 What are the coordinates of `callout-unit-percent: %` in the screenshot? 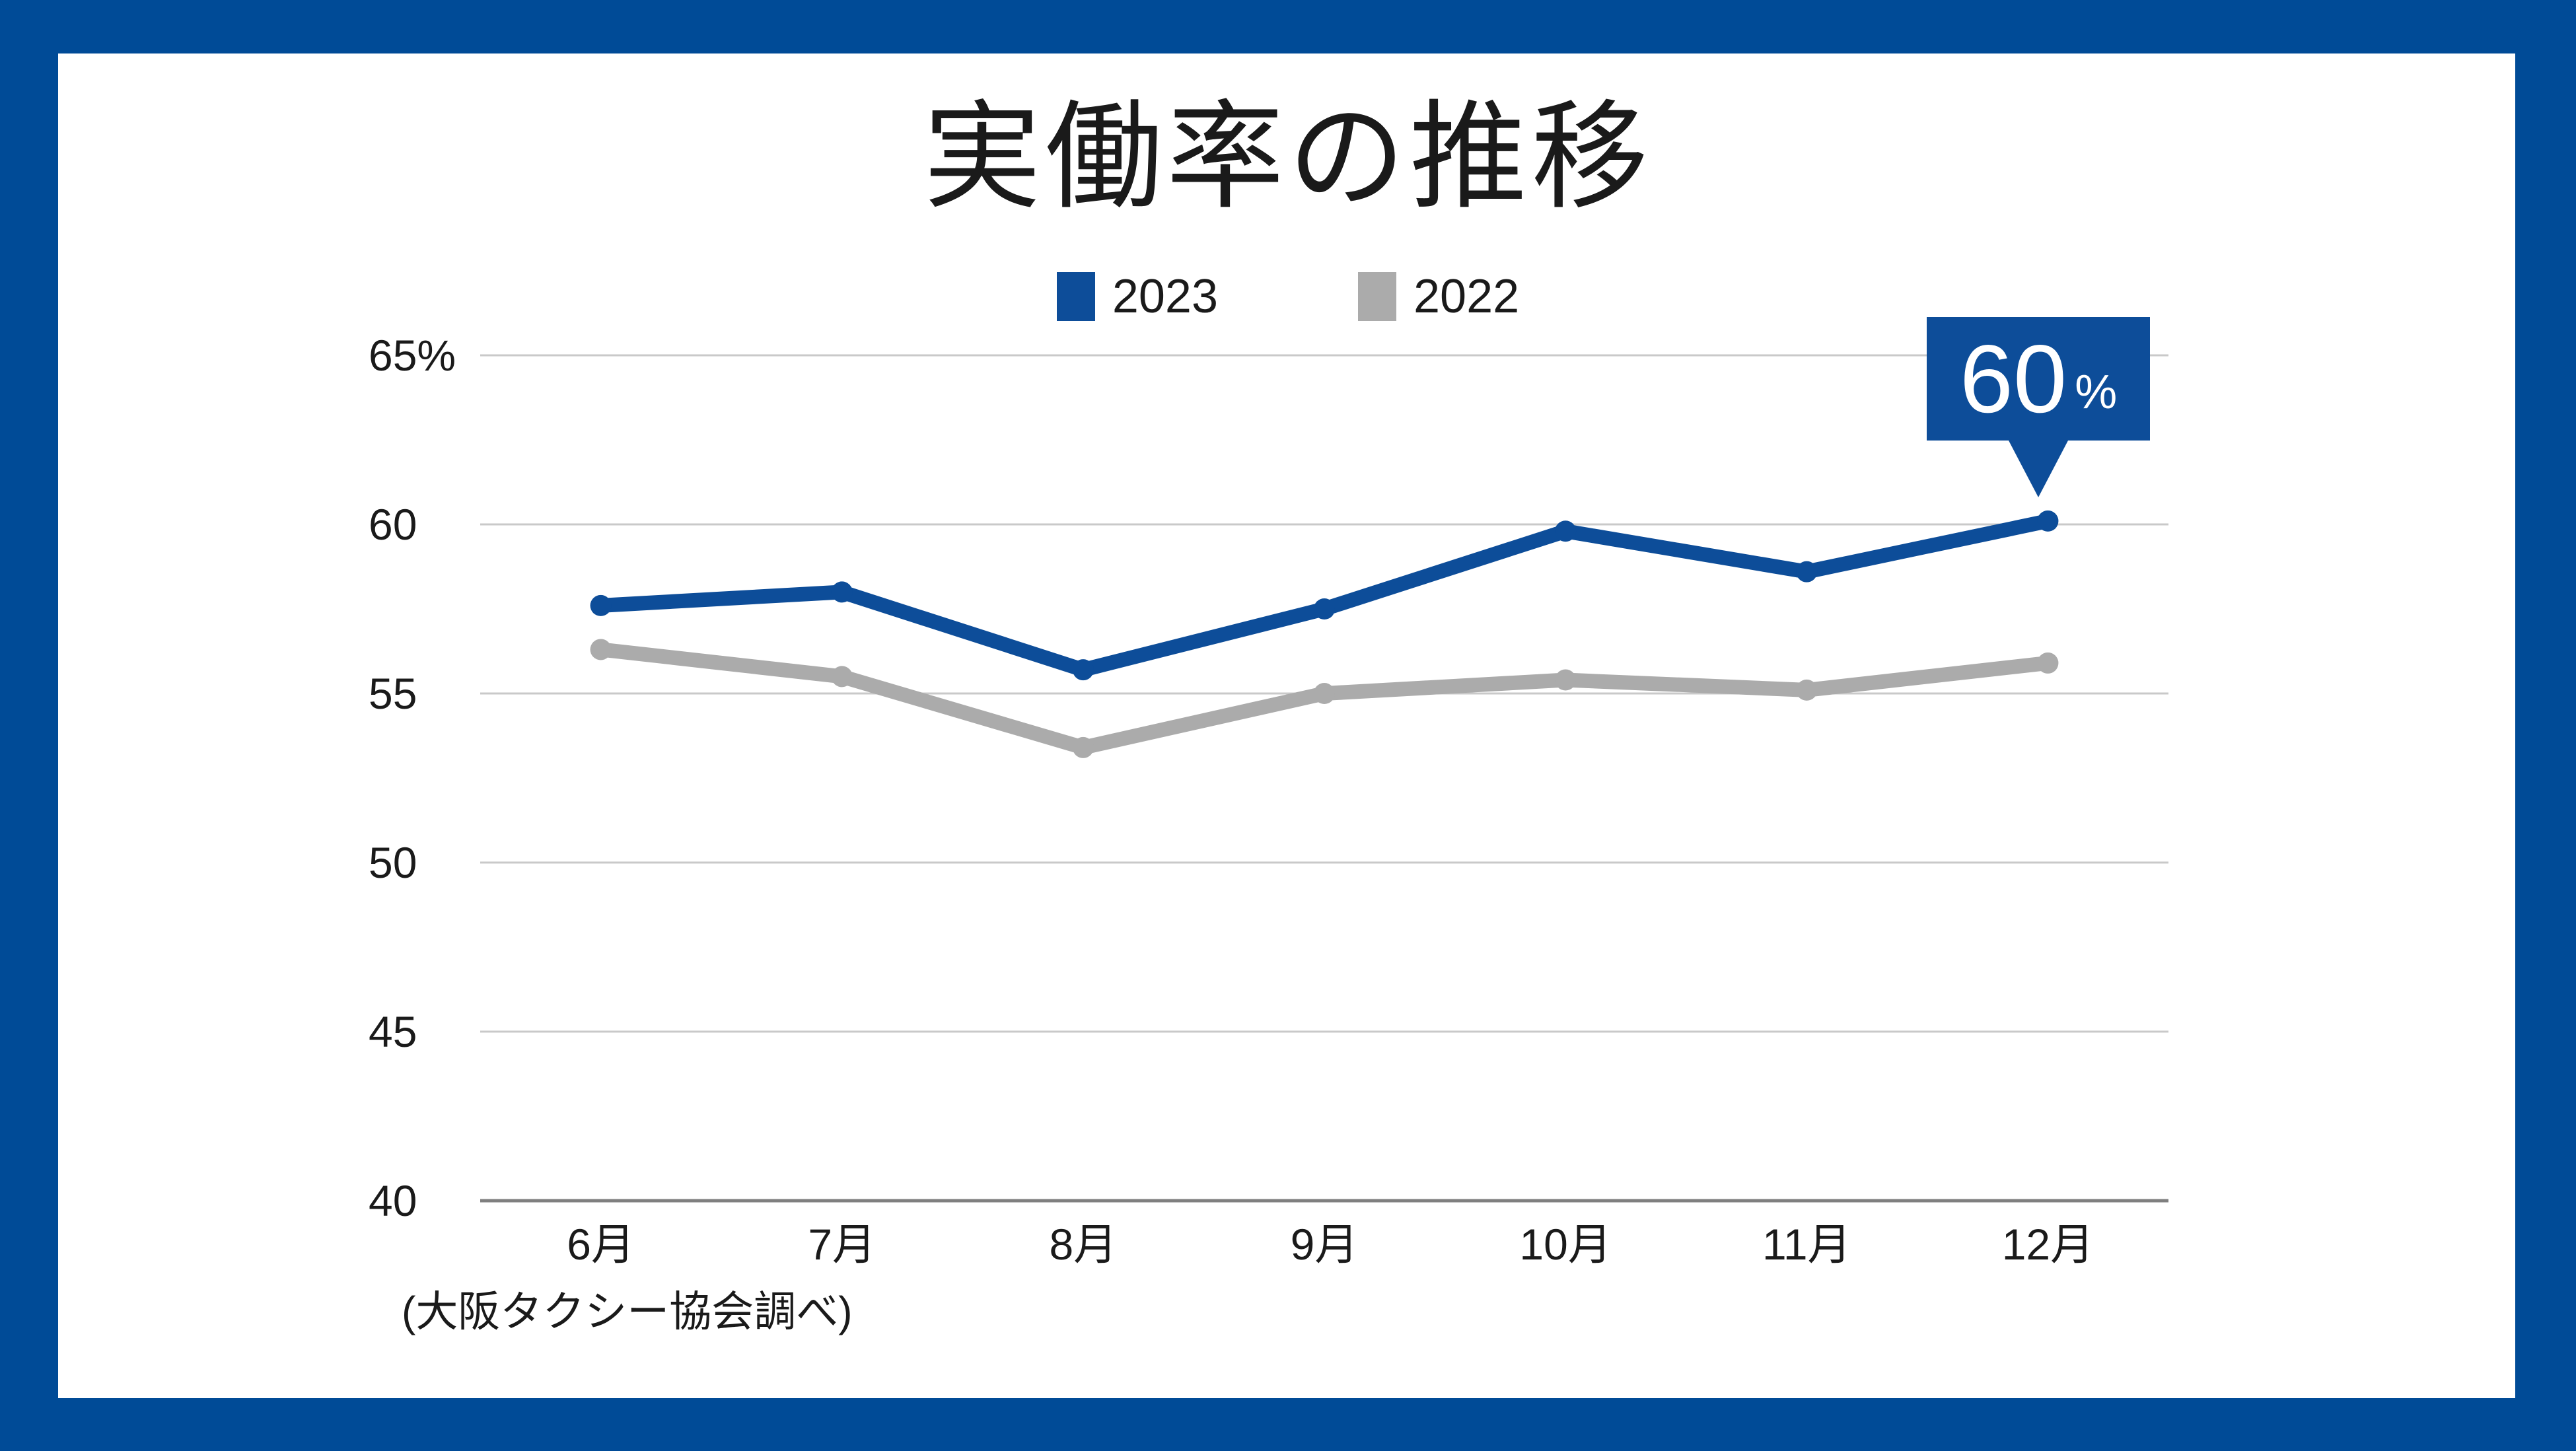 It's located at (2097, 392).